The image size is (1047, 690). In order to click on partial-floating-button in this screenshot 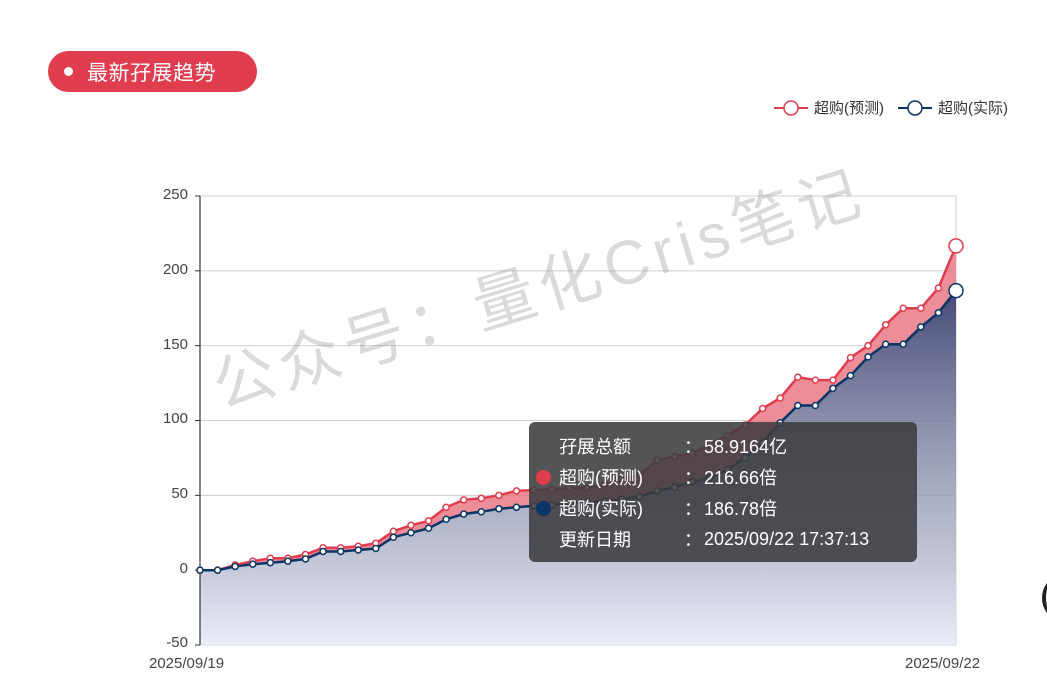, I will do `click(1044, 598)`.